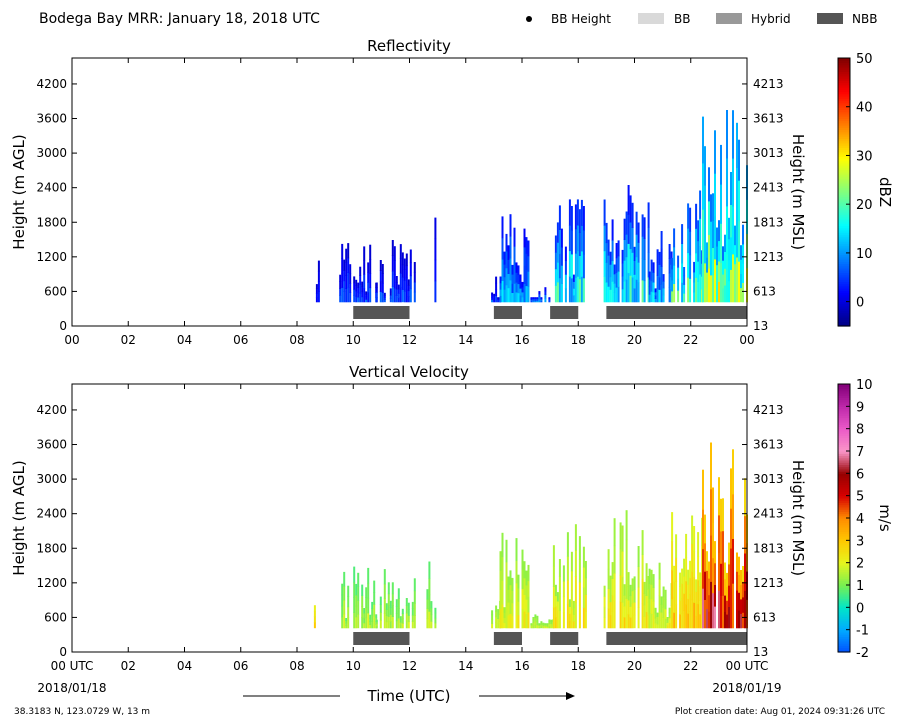  I want to click on x-tick-label: 00, so click(71, 340).